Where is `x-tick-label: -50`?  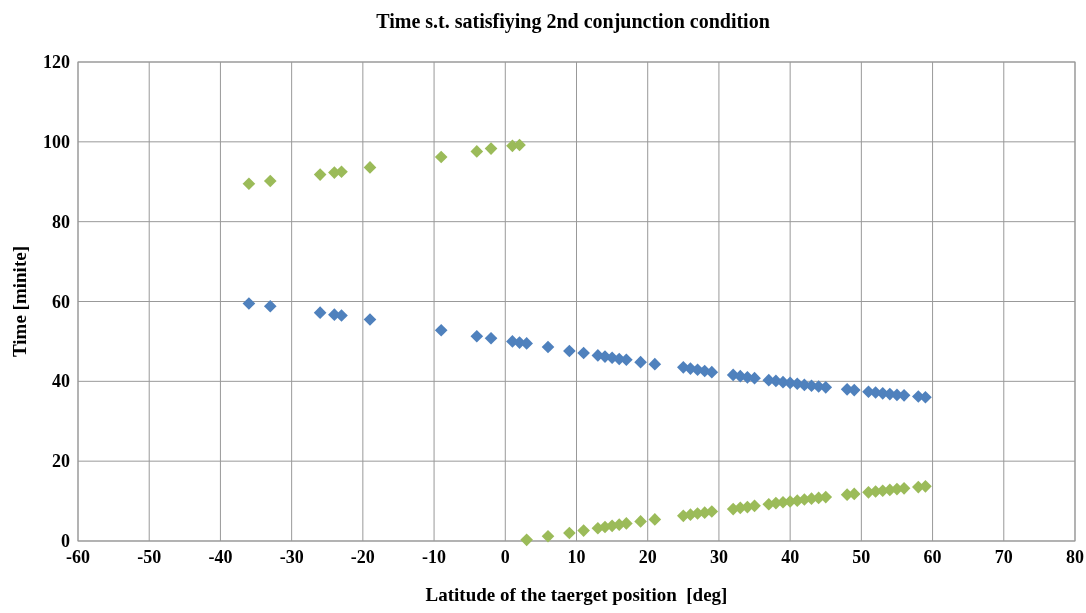
x-tick-label: -50 is located at coordinates (149, 557).